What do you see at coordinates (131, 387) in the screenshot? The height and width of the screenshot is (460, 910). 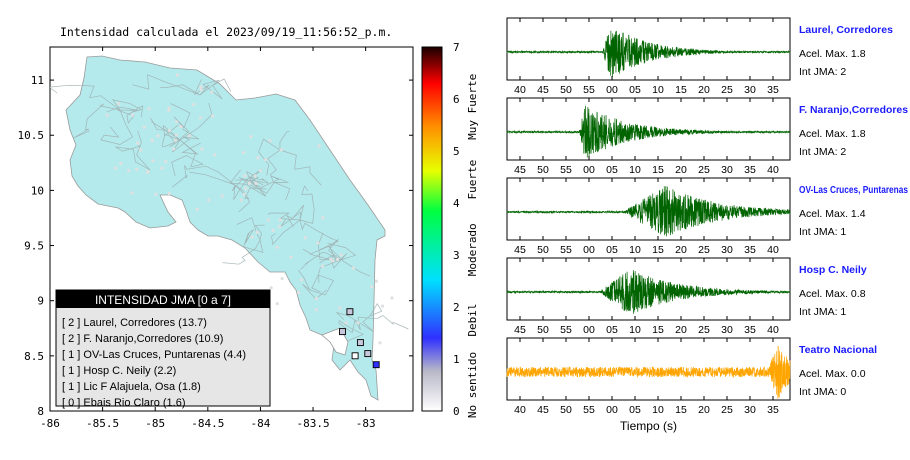 I see `legend-item: [ 1 ] Lic F Alajuela, Osa (1.8)` at bounding box center [131, 387].